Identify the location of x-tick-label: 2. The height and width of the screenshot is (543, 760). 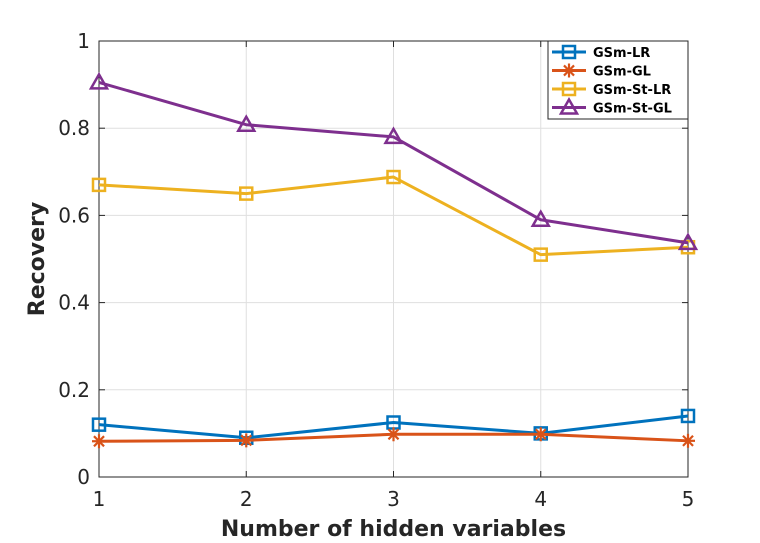
(246, 499).